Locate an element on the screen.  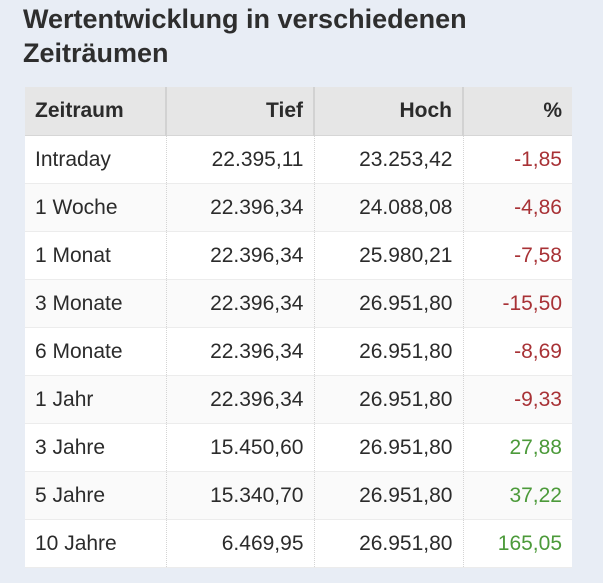
percent-cell: -4,86 is located at coordinates (517, 207).